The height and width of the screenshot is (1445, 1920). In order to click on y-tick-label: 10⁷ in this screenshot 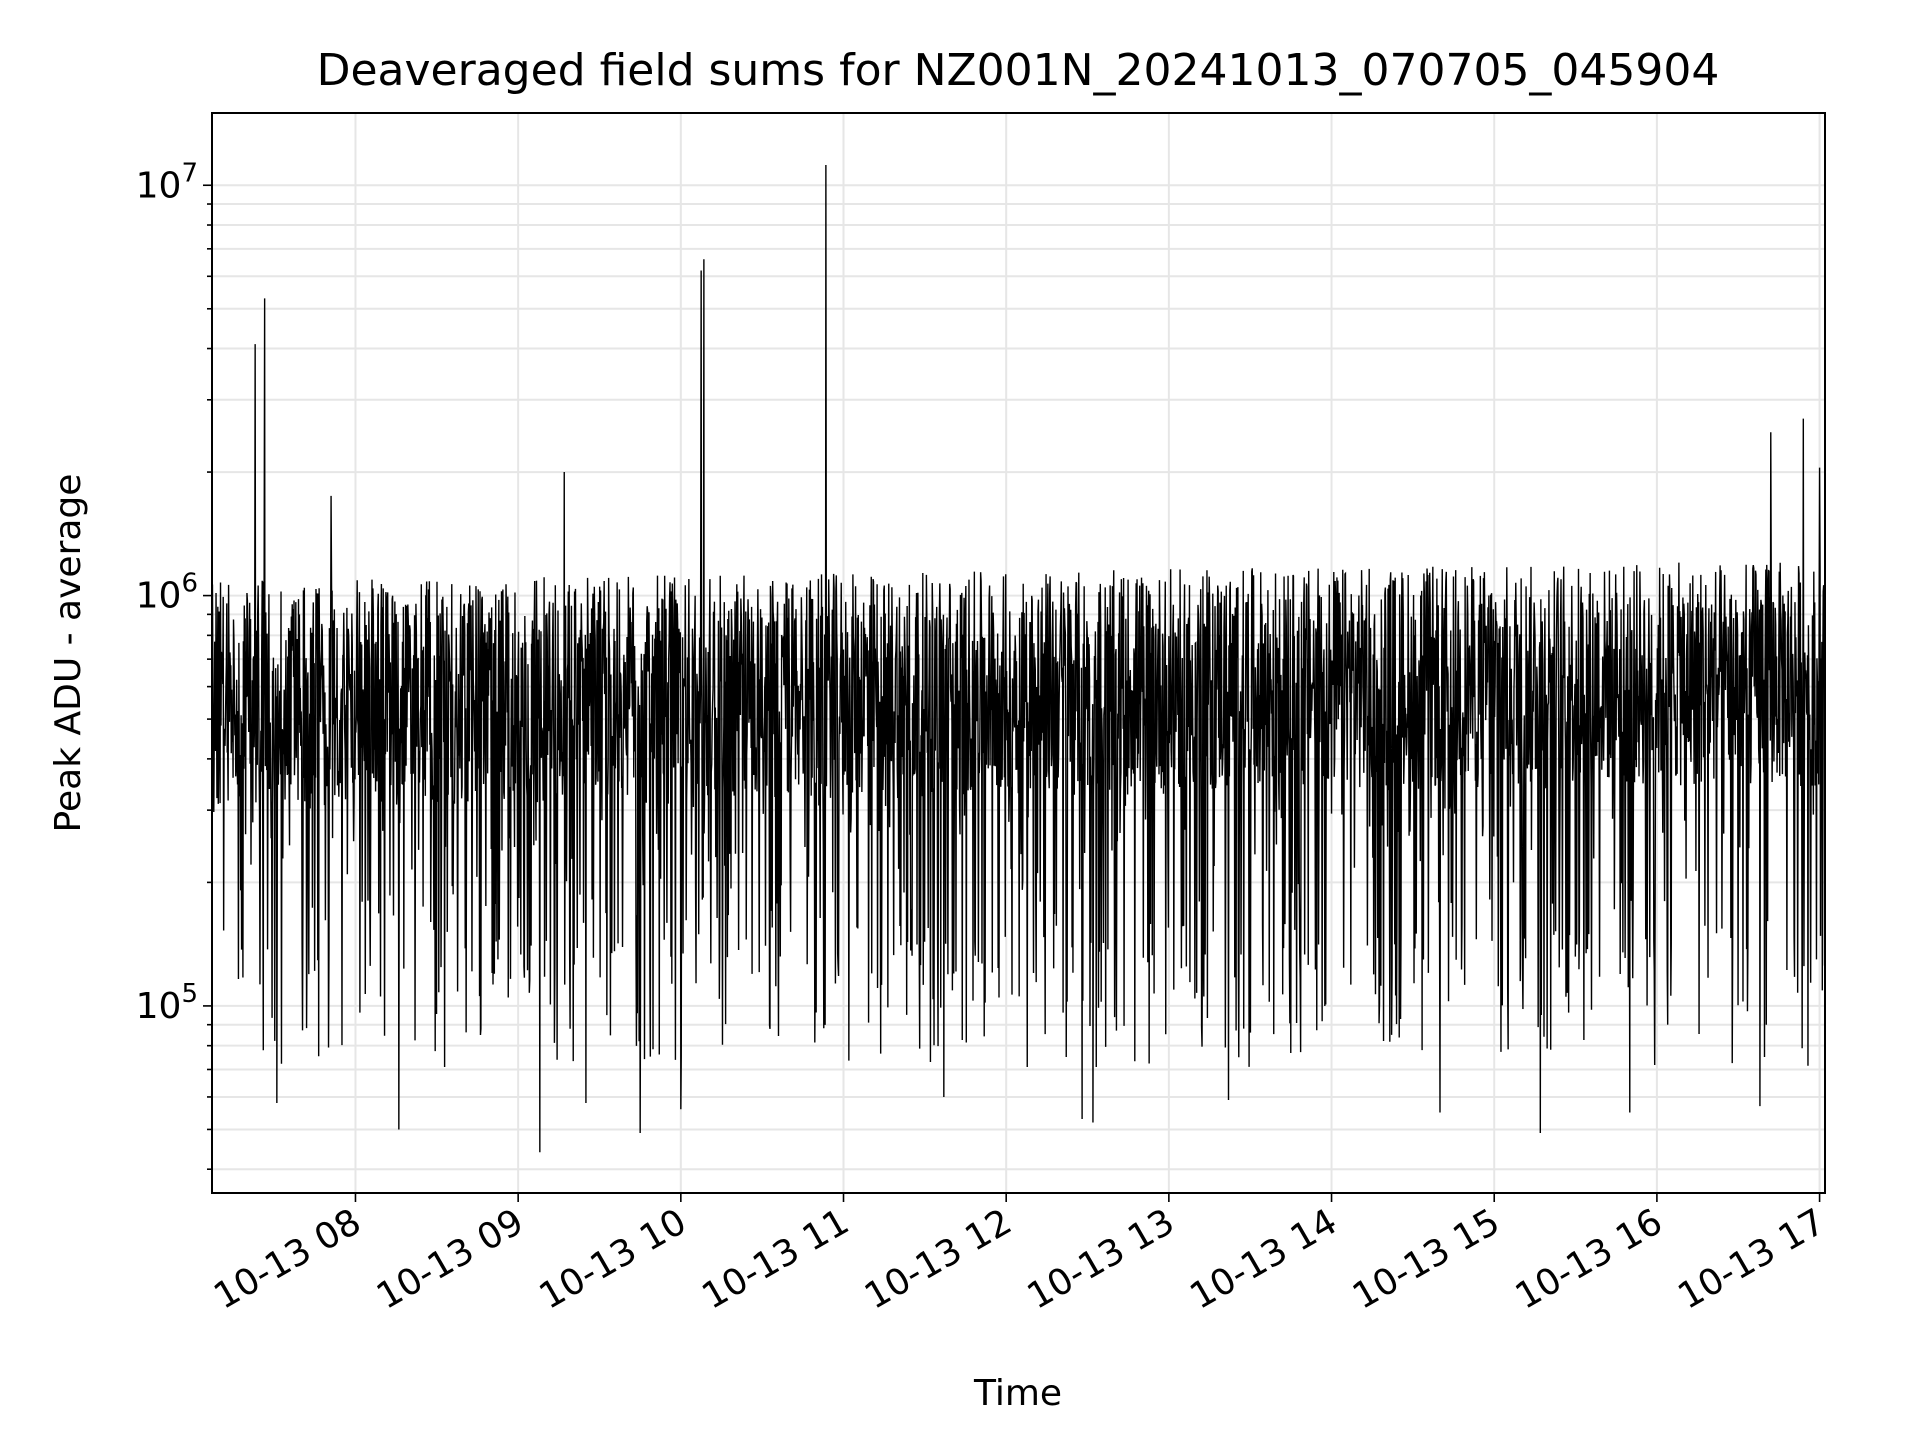, I will do `click(167, 182)`.